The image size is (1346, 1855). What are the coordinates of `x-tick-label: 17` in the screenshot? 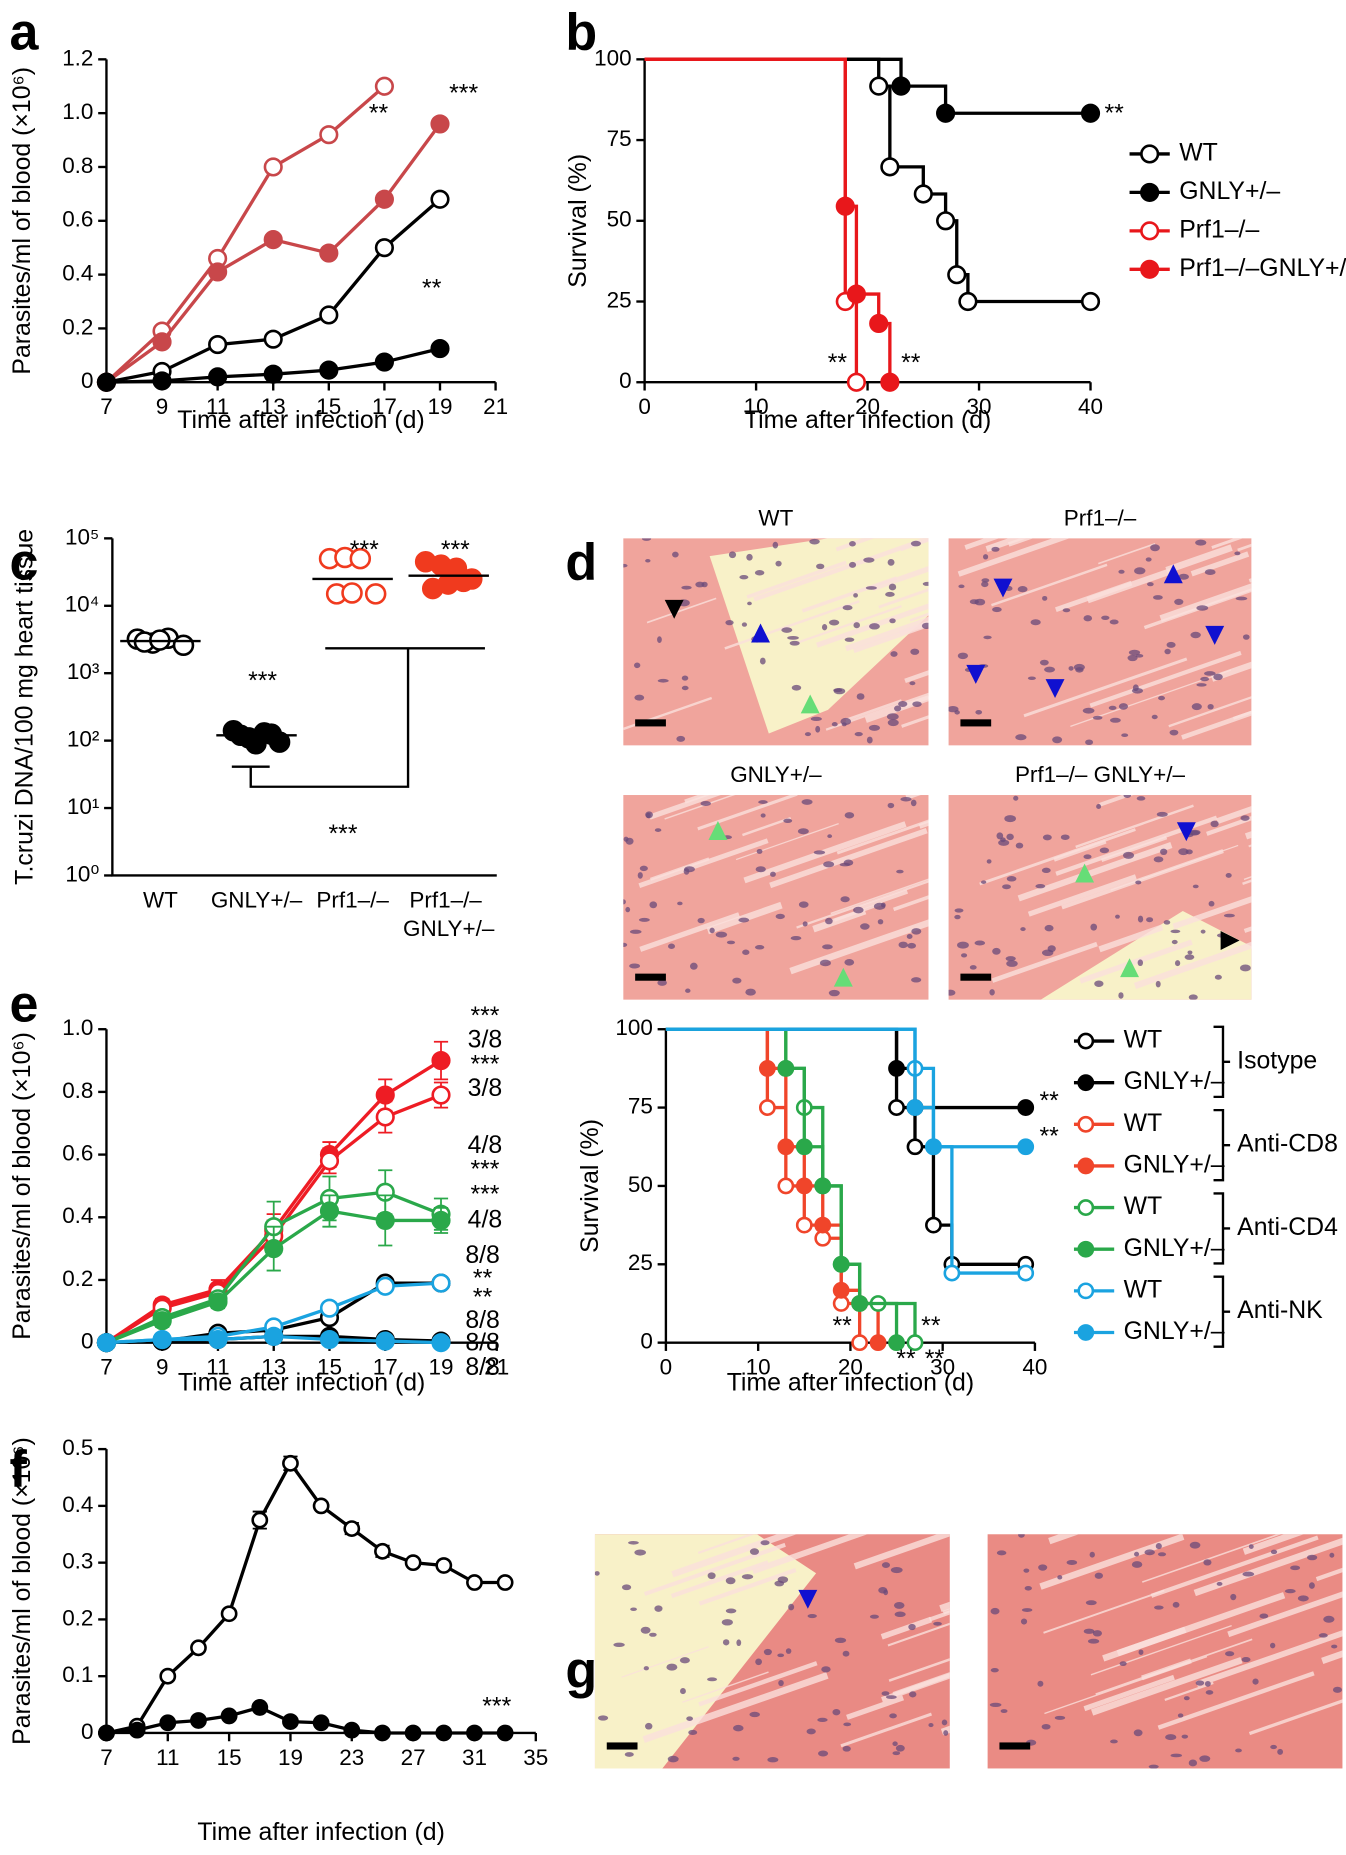 It's located at (385, 1367).